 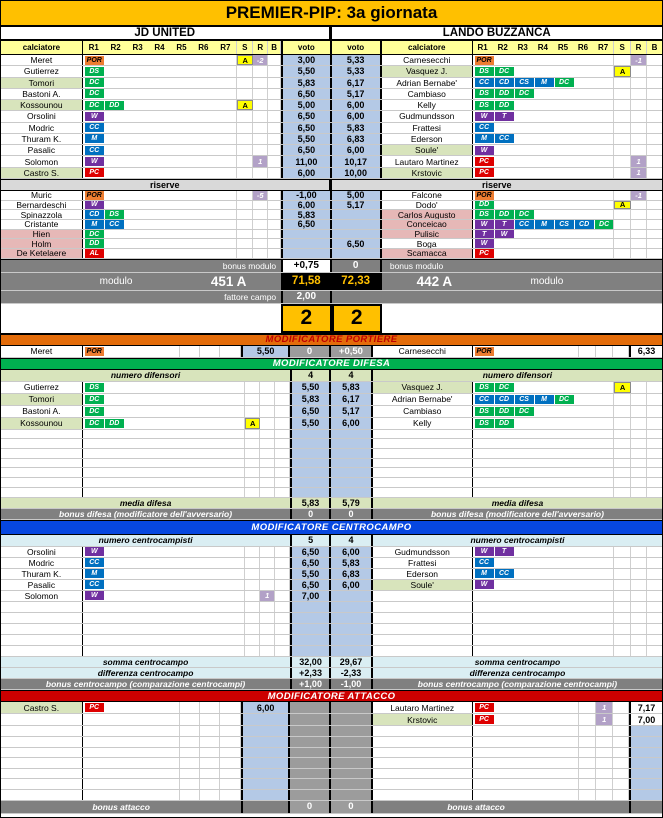 I want to click on voto-away: 5,83, so click(x=352, y=387).